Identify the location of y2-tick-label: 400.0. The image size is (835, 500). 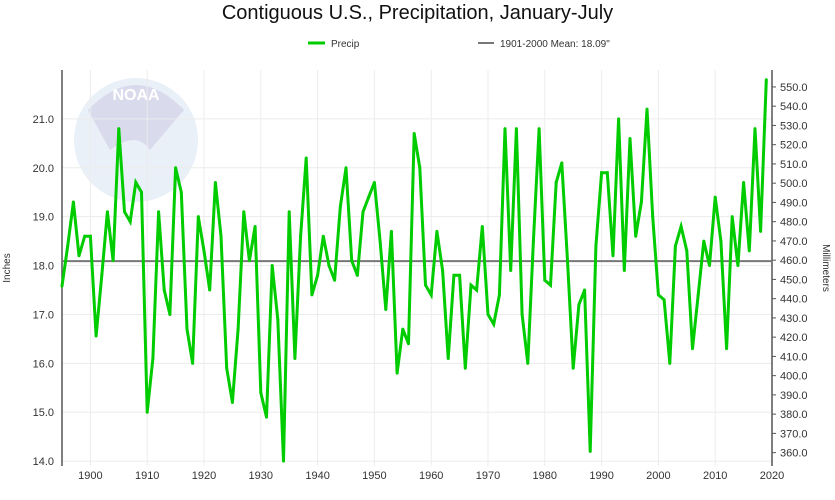
(794, 377).